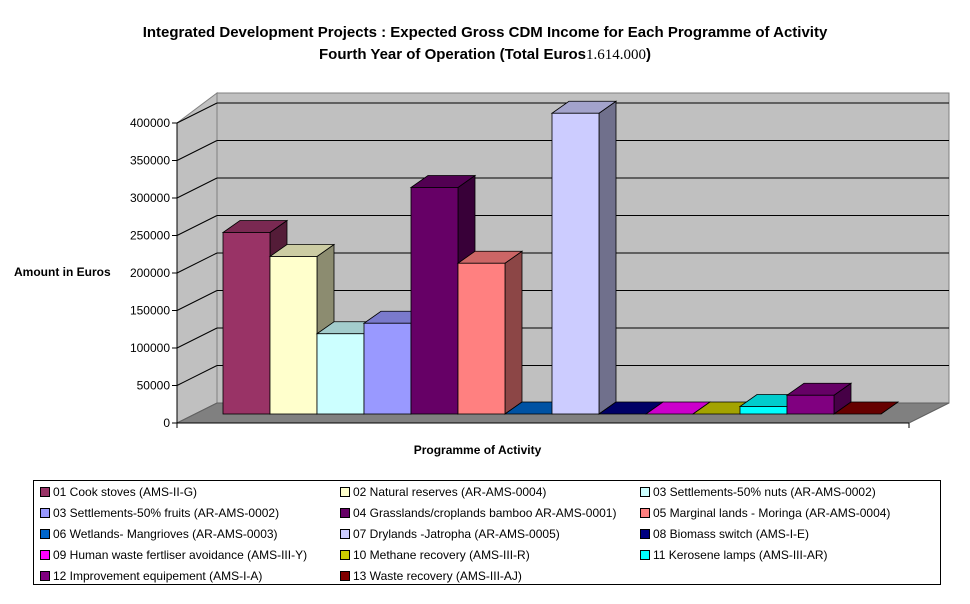  Describe the element at coordinates (764, 492) in the screenshot. I see `legend-label: 03 Settlements-50% nuts (AR-AMS-0002)` at that location.